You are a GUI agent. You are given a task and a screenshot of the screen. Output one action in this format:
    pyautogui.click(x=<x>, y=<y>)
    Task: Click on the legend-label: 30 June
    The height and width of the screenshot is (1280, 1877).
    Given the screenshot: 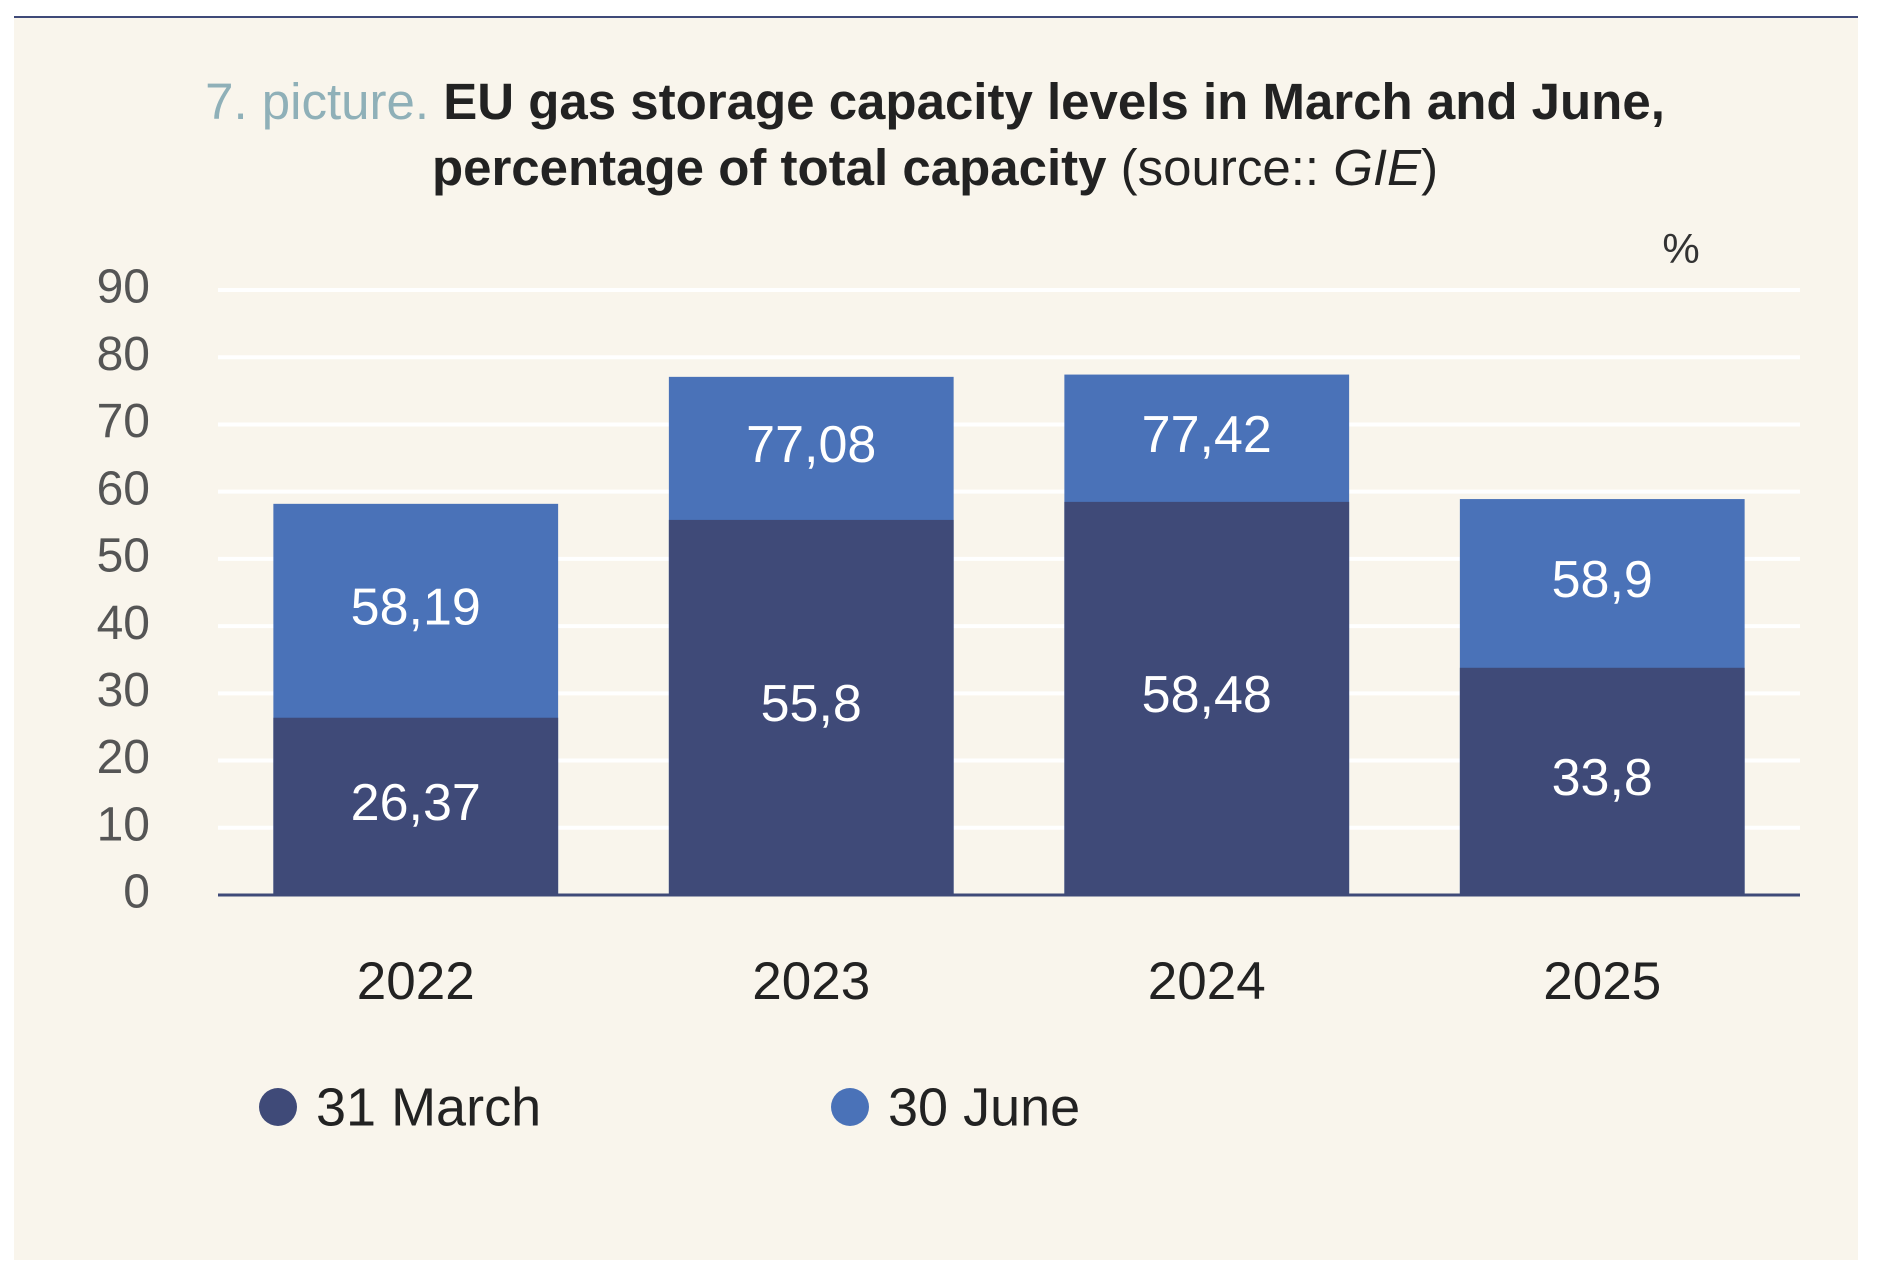 What is the action you would take?
    pyautogui.click(x=984, y=1107)
    